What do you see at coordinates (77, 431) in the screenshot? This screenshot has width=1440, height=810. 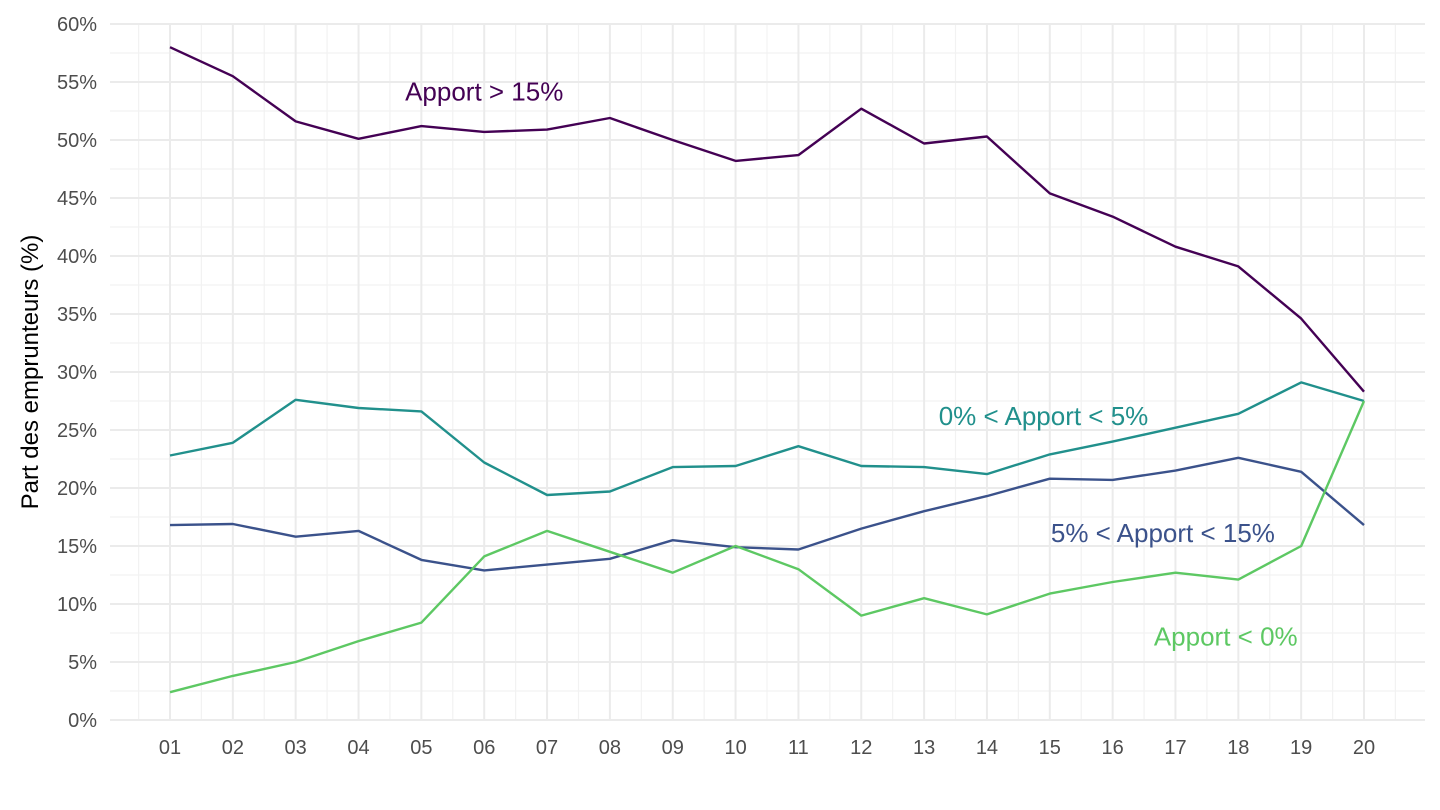 I see `y-tick-label: 25%` at bounding box center [77, 431].